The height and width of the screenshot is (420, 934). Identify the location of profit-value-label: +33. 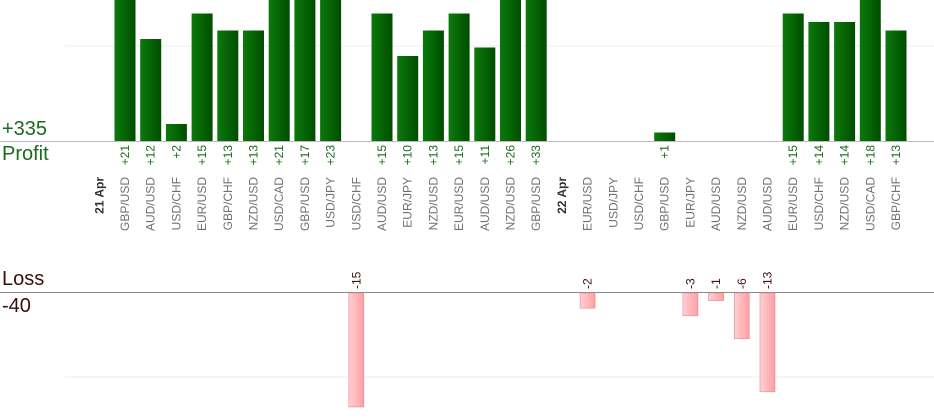
(536, 155).